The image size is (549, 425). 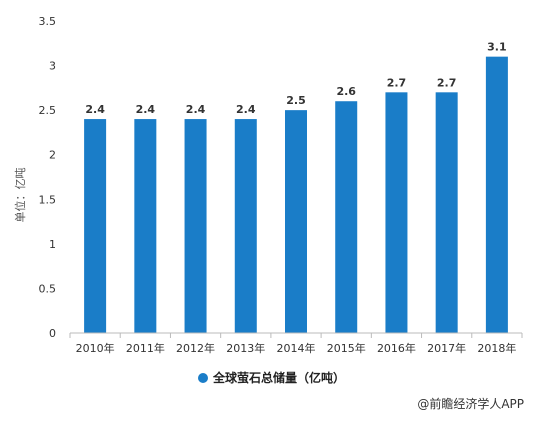 I want to click on data-labels-group: 2.4 2.4 2.4 2.4 2.5 2.6 2.7 2.7 3.1, so click(x=295, y=78).